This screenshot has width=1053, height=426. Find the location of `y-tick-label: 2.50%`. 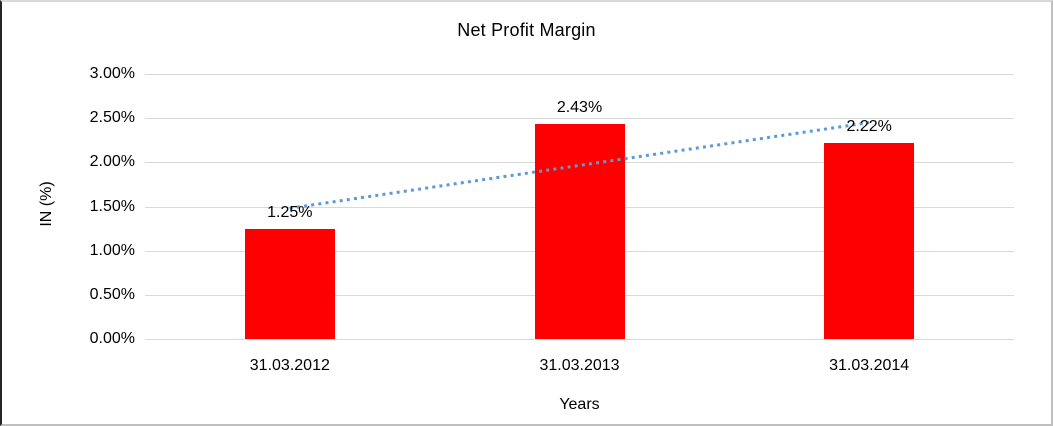

y-tick-label: 2.50% is located at coordinates (112, 118).